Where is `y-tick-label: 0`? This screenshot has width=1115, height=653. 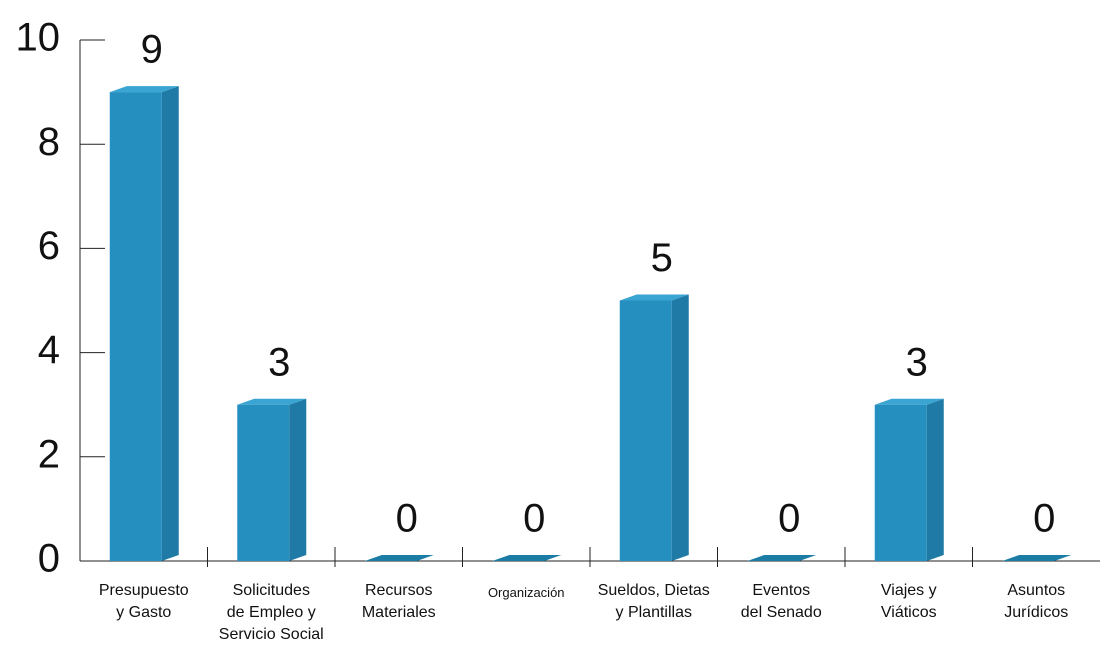
y-tick-label: 0 is located at coordinates (49, 559).